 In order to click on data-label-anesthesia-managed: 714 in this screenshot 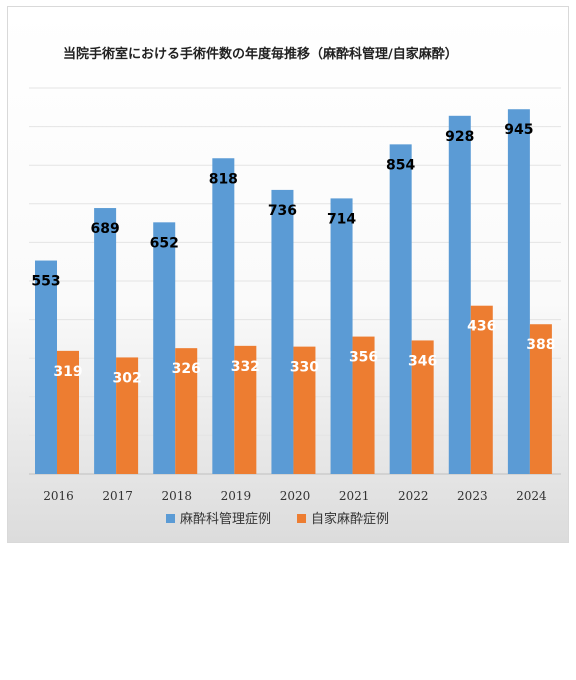, I will do `click(341, 219)`.